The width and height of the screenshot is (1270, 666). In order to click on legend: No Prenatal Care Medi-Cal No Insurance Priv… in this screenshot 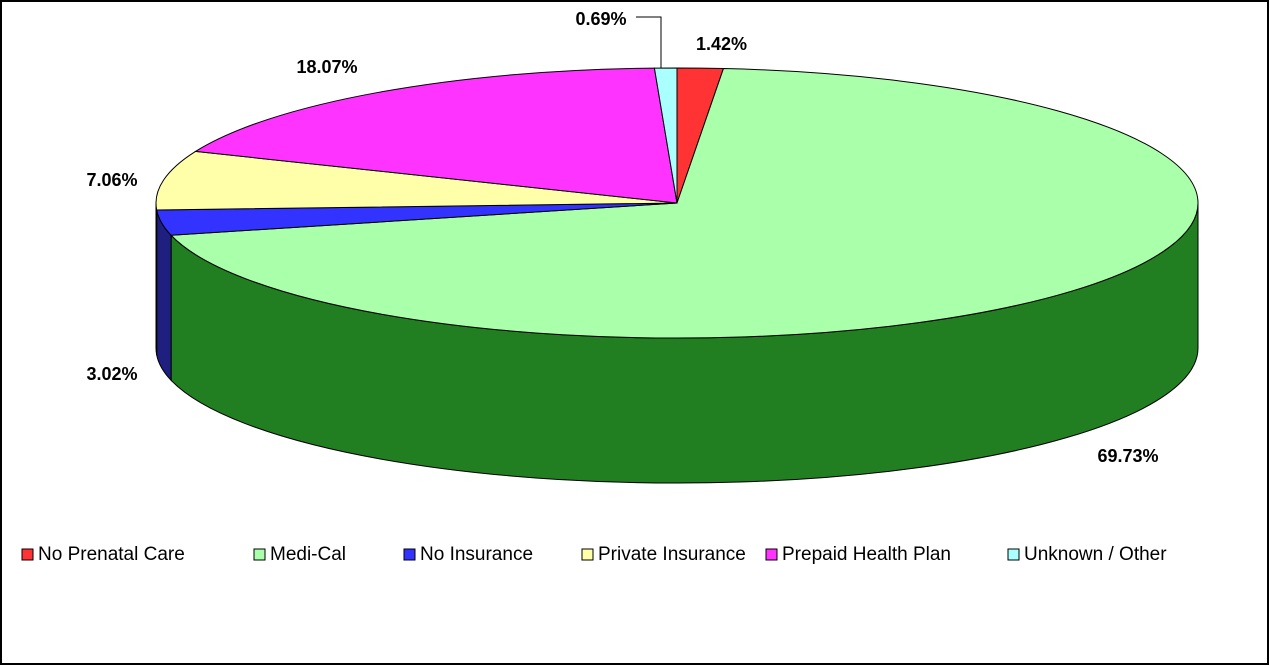, I will do `click(594, 554)`.